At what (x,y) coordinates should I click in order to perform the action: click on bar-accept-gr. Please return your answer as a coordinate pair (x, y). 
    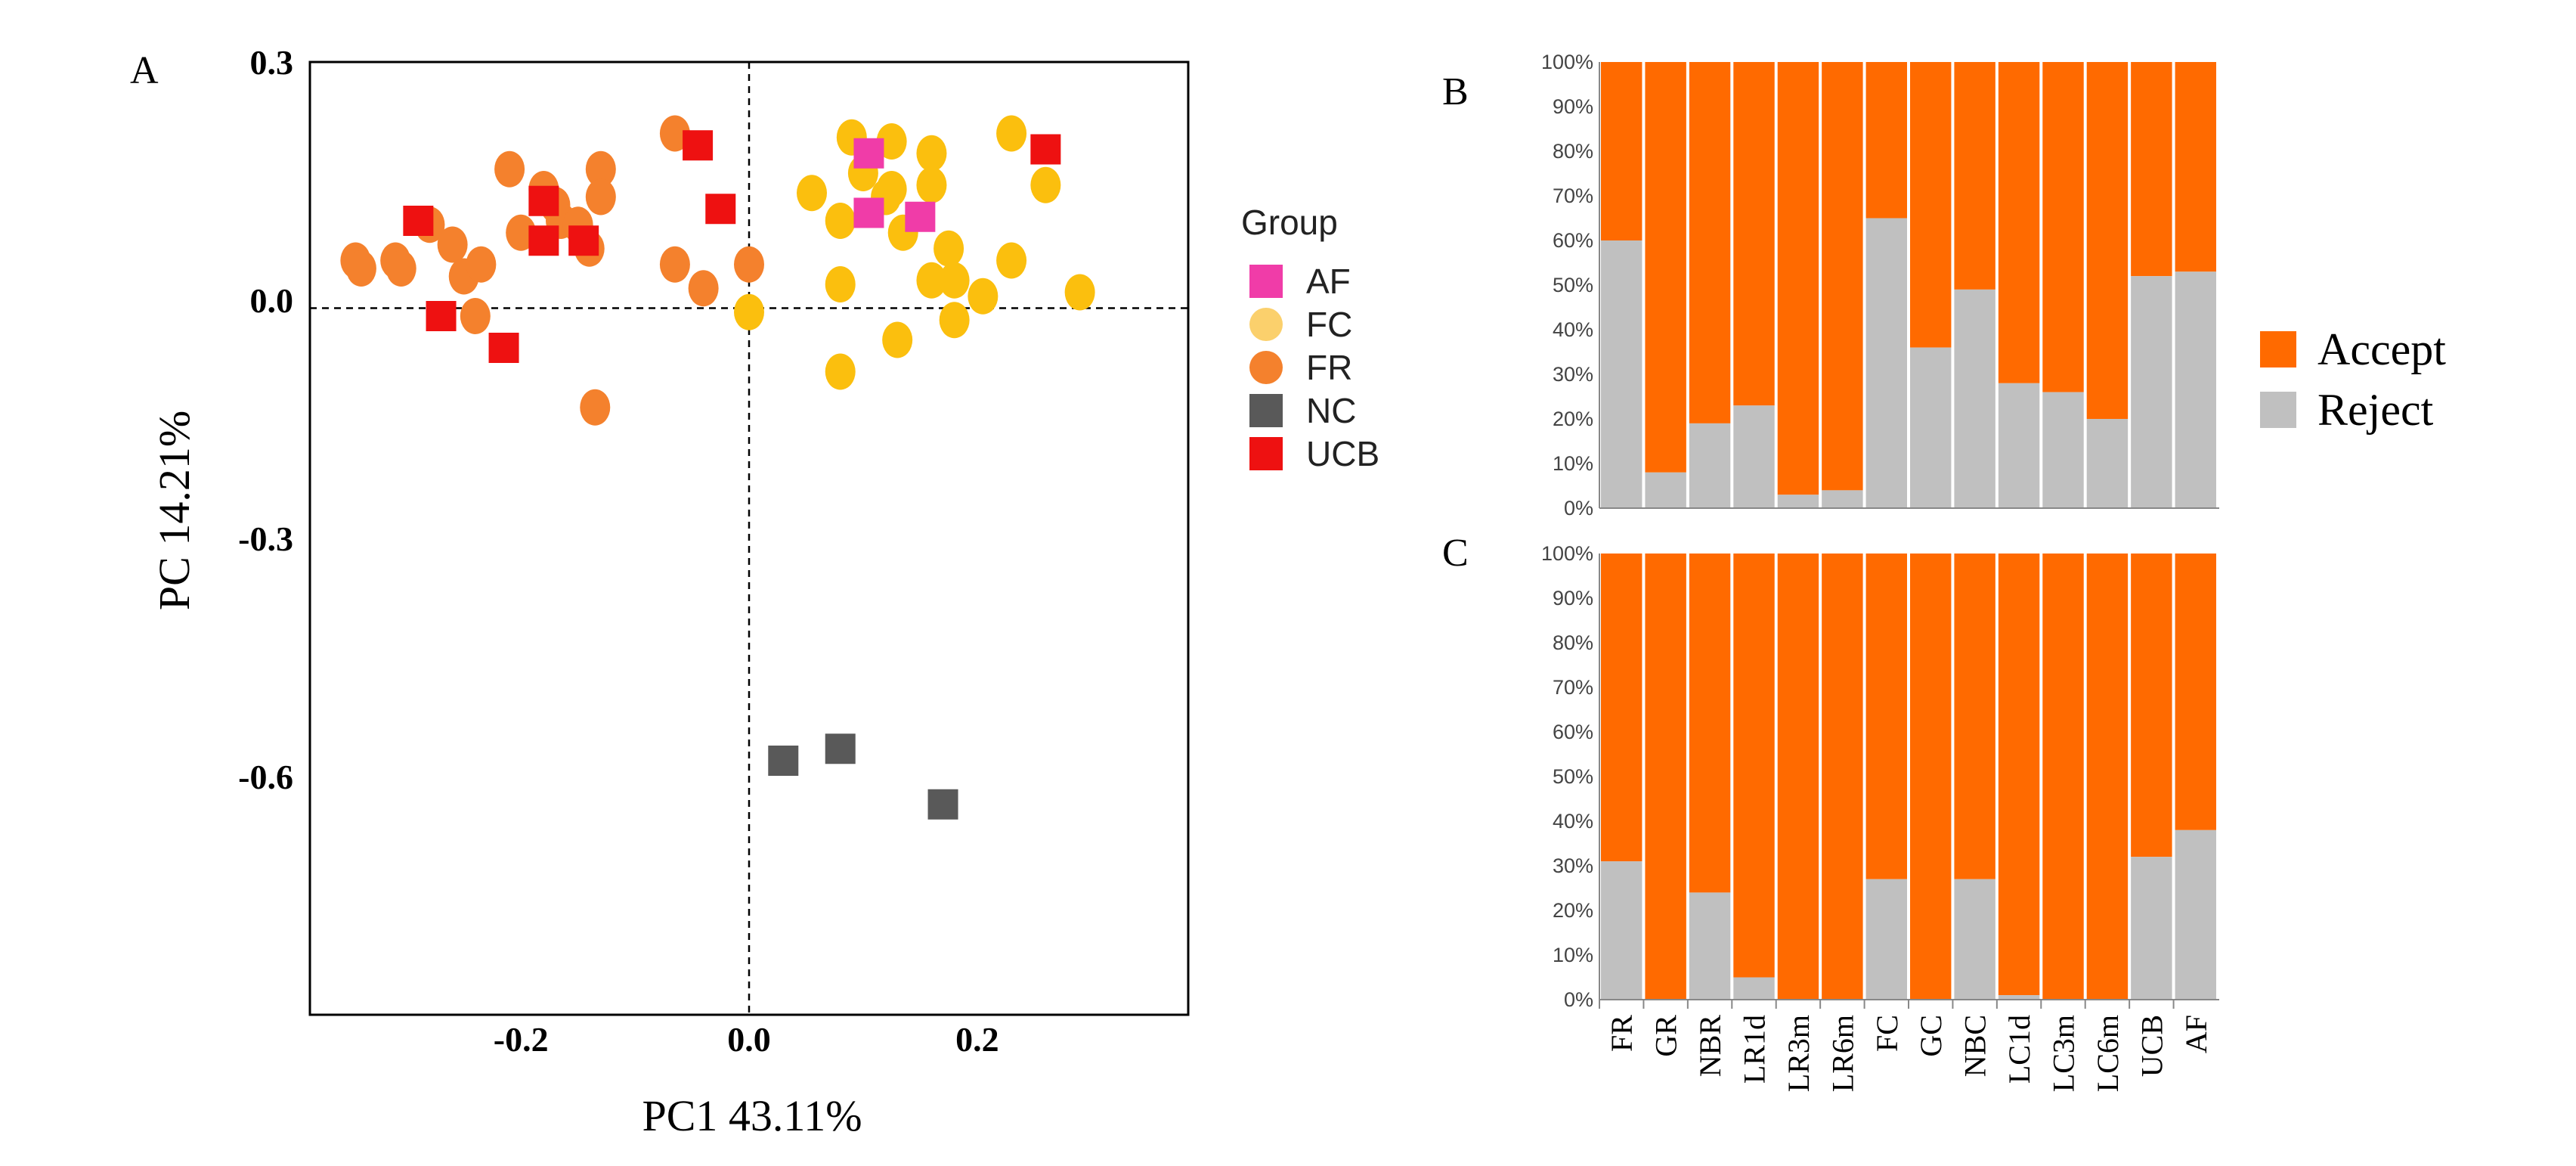
    Looking at the image, I should click on (1665, 267).